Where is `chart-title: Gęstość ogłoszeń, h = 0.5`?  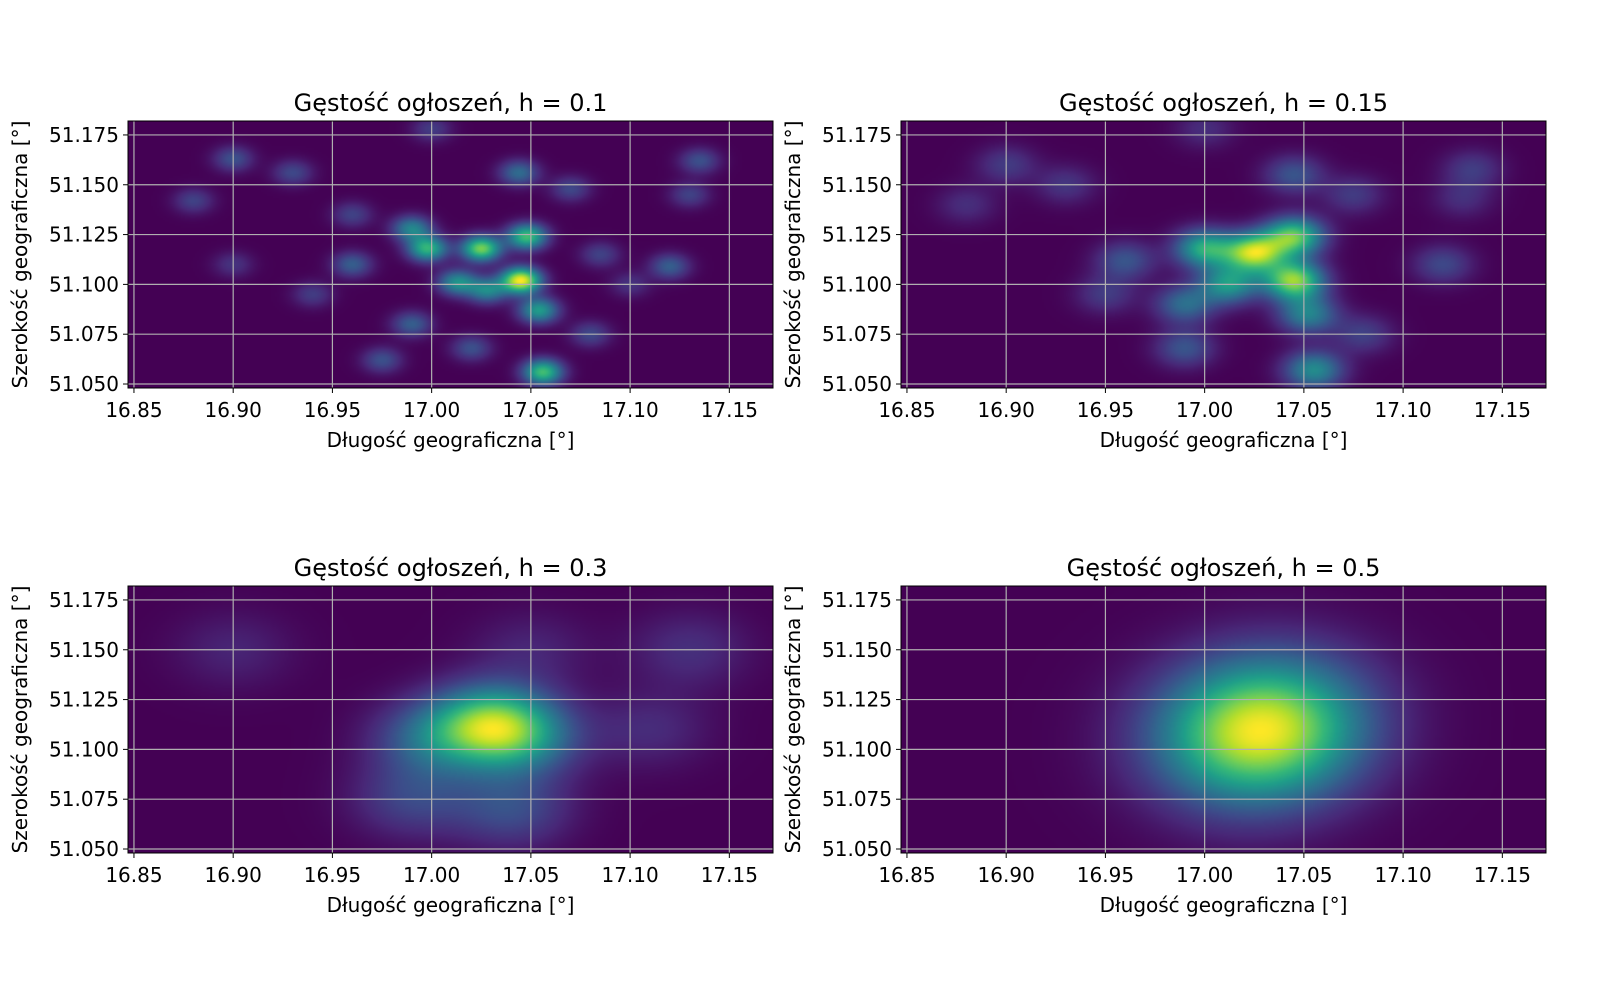
chart-title: Gęstość ogłoszeń, h = 0.5 is located at coordinates (1224, 568).